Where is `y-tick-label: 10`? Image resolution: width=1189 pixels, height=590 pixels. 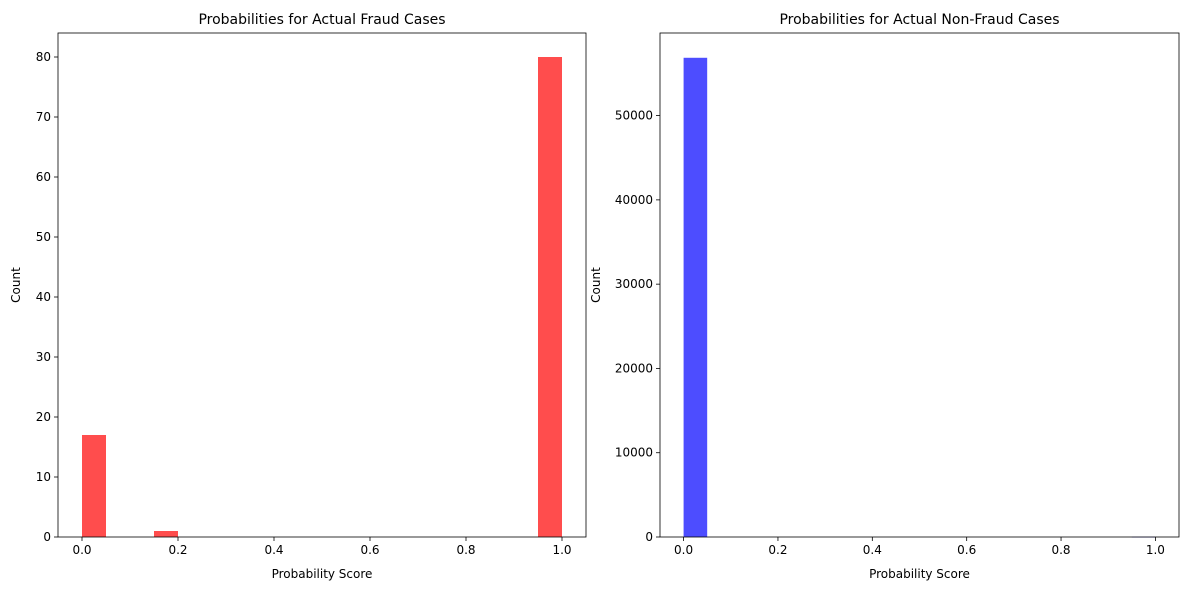 y-tick-label: 10 is located at coordinates (43, 477).